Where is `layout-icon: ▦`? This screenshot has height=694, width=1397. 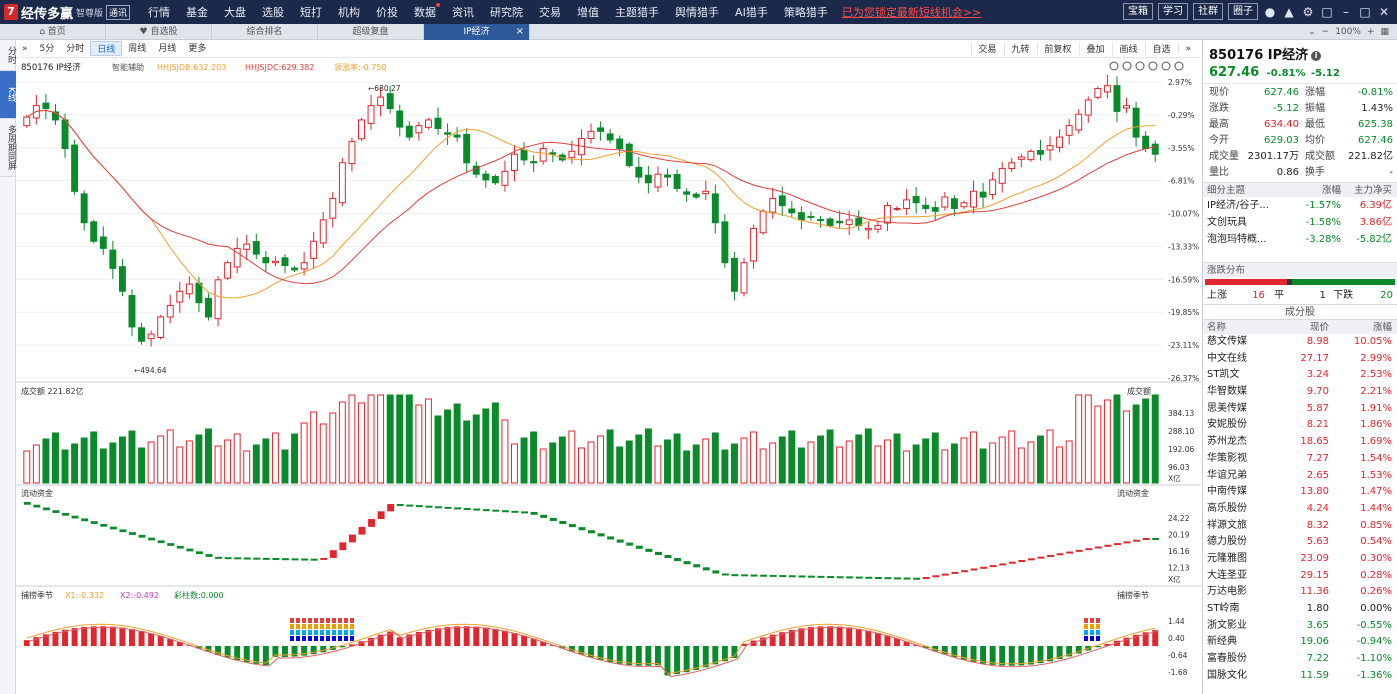 layout-icon: ▦ is located at coordinates (1384, 32).